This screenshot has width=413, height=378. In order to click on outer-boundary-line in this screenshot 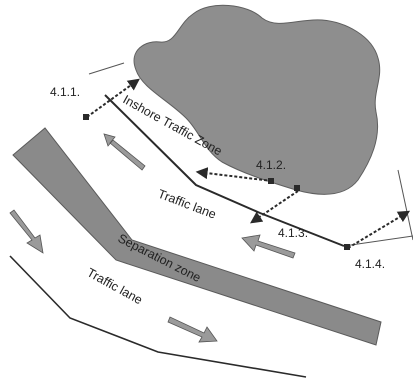, I will do `click(405, 205)`.